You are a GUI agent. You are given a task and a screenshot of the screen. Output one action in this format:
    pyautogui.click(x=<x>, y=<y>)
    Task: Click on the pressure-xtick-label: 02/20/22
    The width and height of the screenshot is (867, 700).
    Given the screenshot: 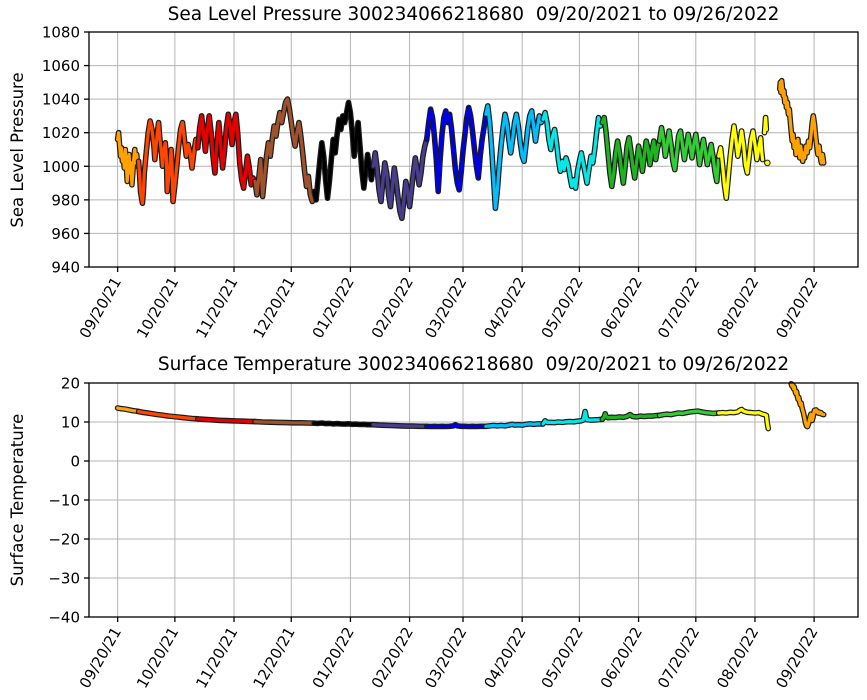 What is the action you would take?
    pyautogui.click(x=392, y=307)
    